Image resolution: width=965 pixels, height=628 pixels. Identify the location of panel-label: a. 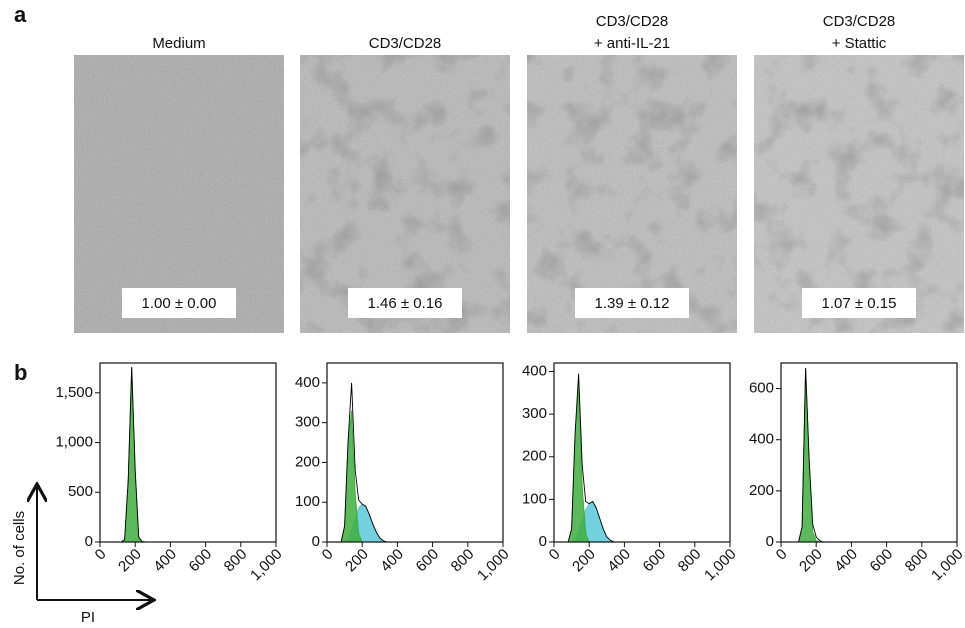
(20, 14).